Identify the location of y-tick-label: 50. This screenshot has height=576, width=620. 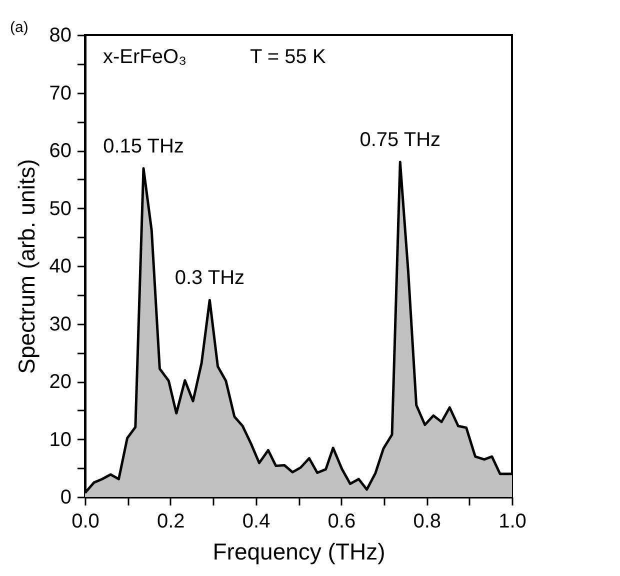
(60, 209).